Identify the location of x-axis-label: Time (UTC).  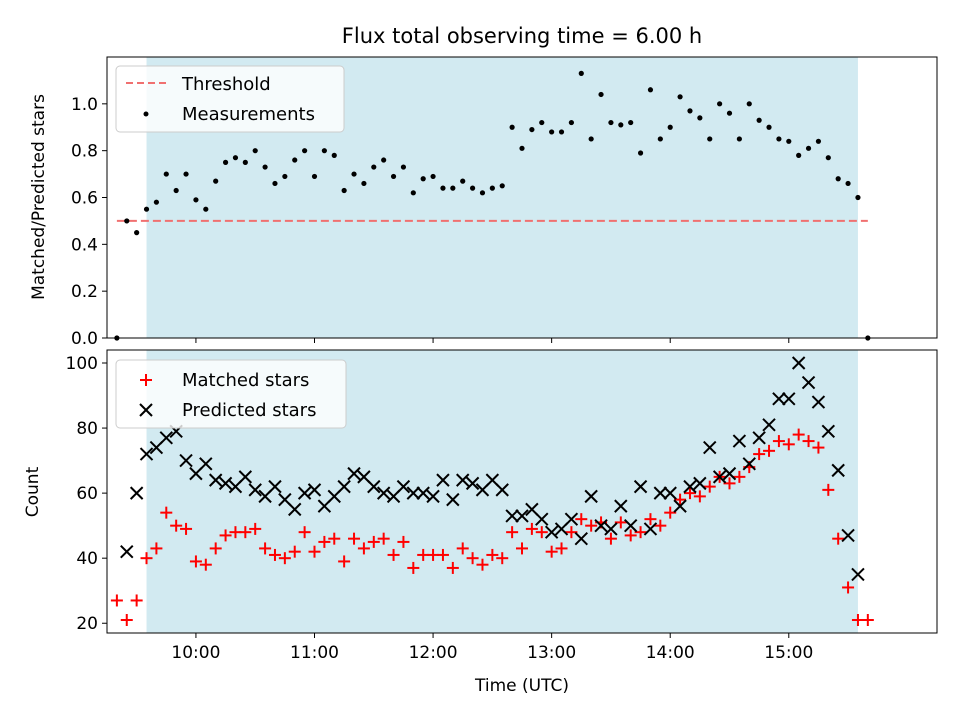
(521, 686).